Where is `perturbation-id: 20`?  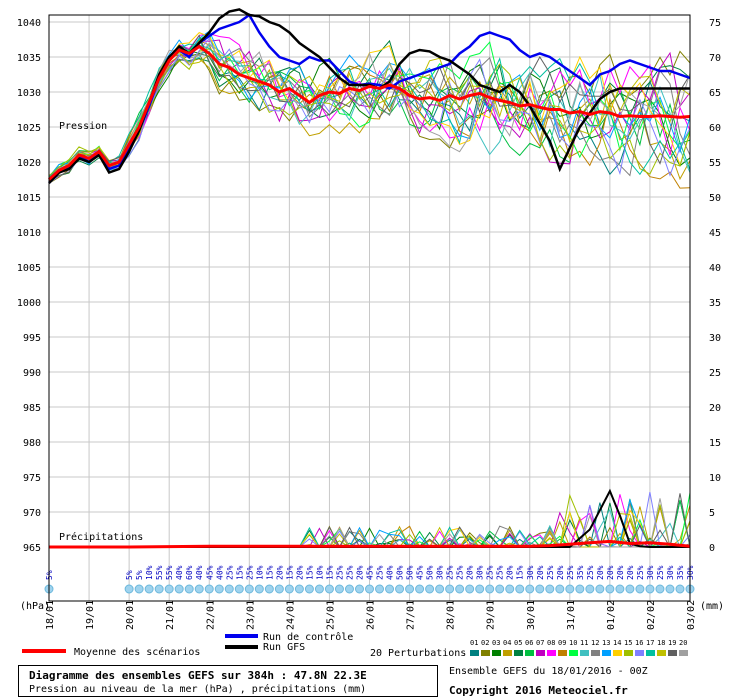 perturbation-id: 20 is located at coordinates (683, 643).